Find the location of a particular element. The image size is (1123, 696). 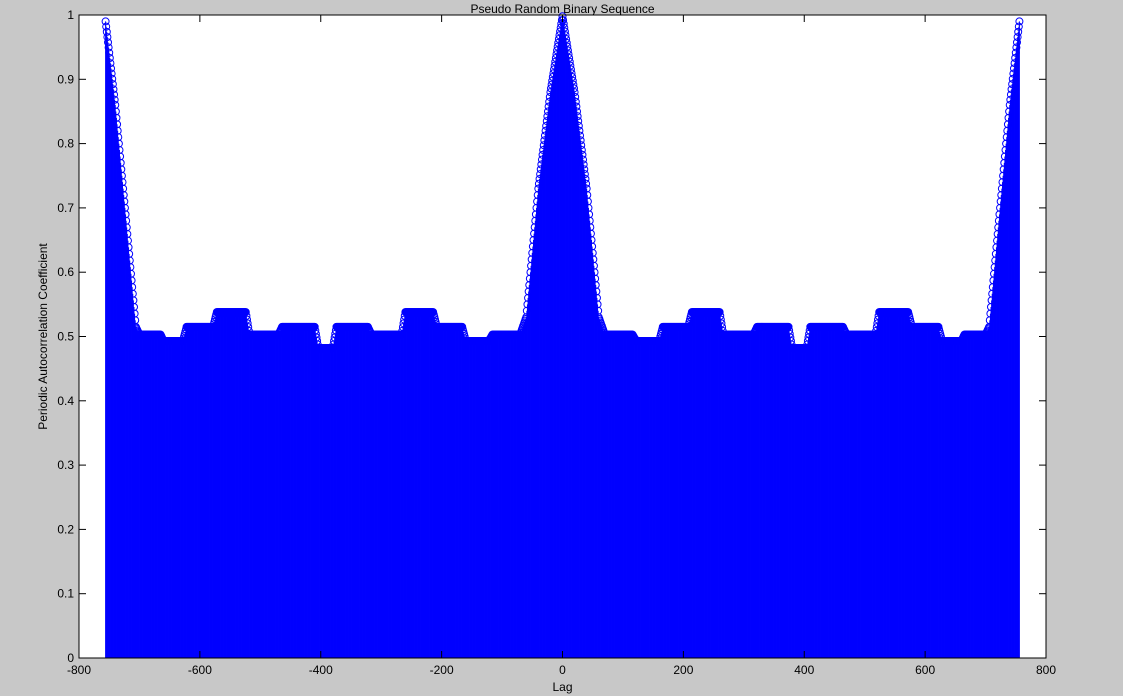

x-tick-label: 800 is located at coordinates (1046, 670).